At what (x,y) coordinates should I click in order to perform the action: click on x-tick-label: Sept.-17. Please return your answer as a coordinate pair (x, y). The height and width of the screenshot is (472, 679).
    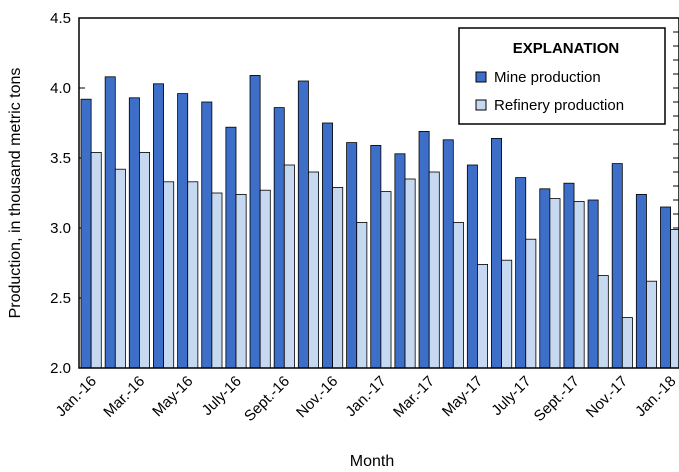
    Looking at the image, I should click on (557, 399).